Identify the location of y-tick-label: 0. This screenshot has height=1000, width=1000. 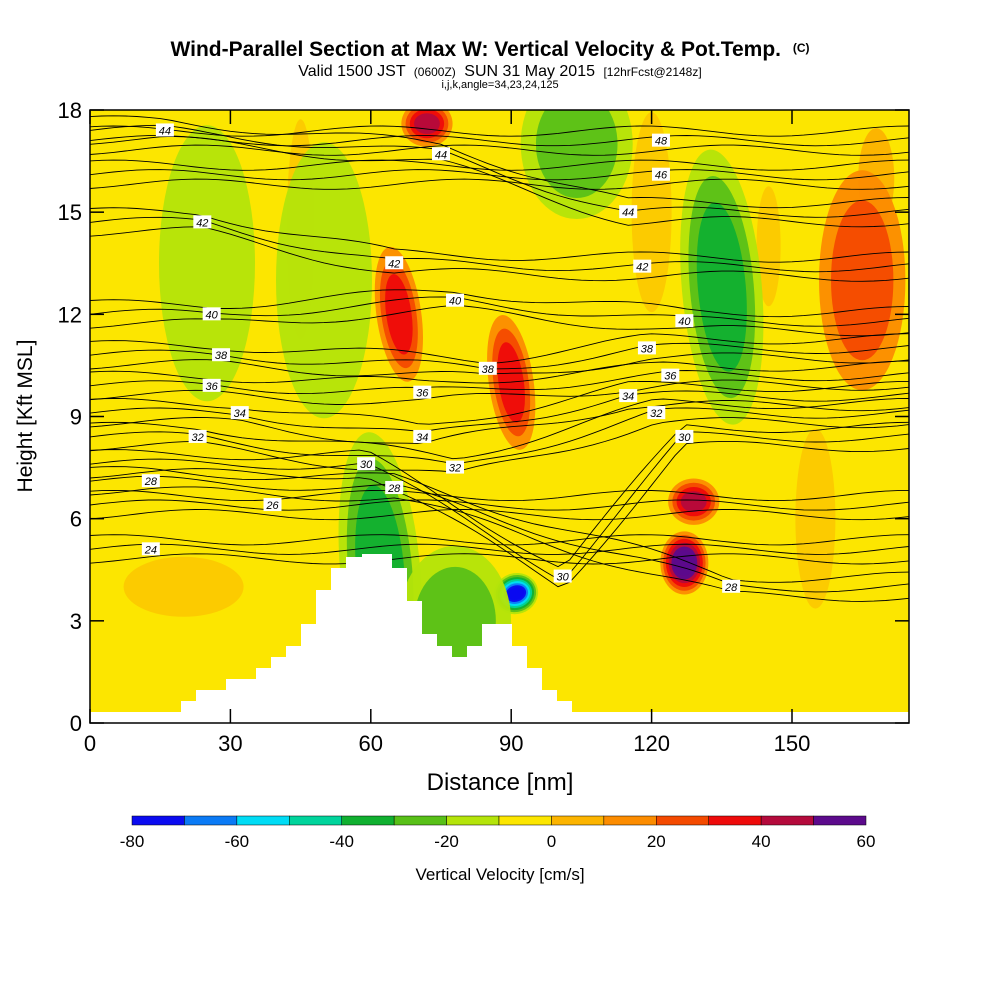
(76, 723).